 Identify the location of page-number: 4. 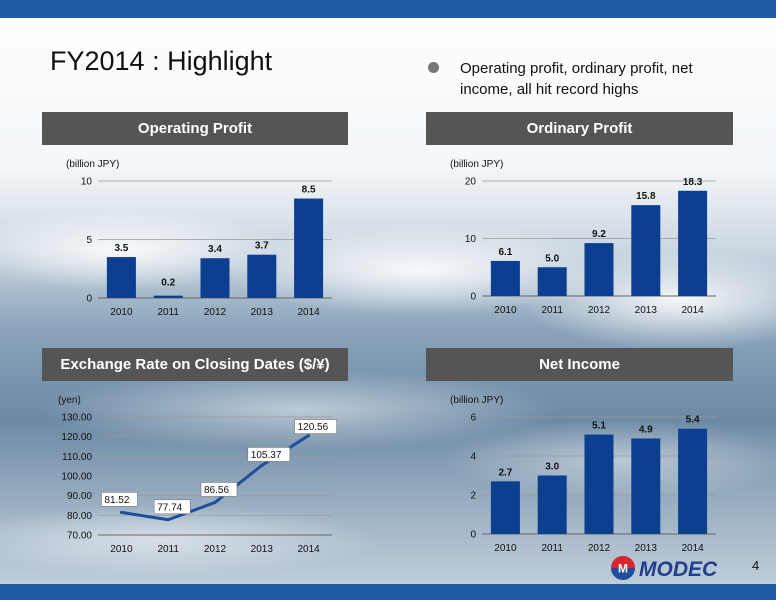
(756, 565).